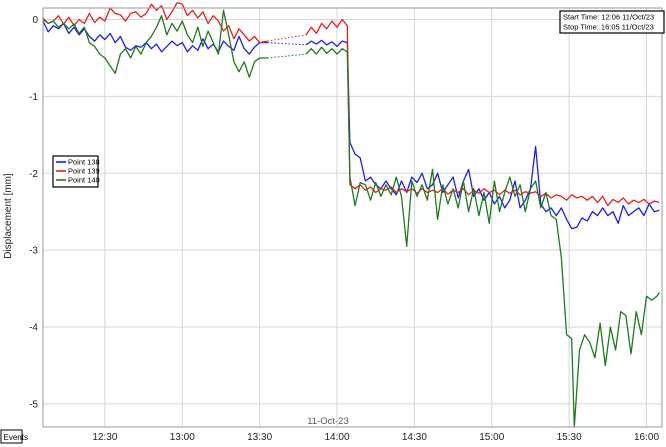 This screenshot has width=666, height=447. What do you see at coordinates (414, 437) in the screenshot?
I see `x-tick-label: 14:30` at bounding box center [414, 437].